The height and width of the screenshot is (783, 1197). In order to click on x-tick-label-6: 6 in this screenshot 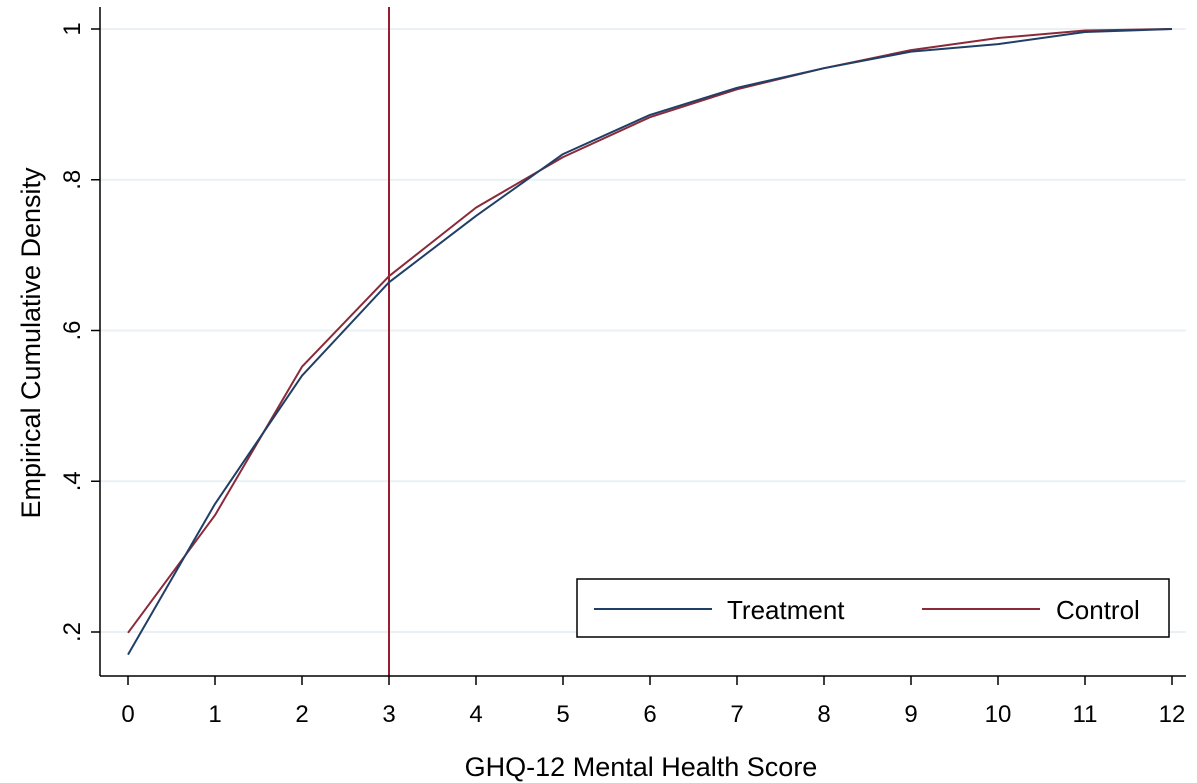, I will do `click(649, 714)`.